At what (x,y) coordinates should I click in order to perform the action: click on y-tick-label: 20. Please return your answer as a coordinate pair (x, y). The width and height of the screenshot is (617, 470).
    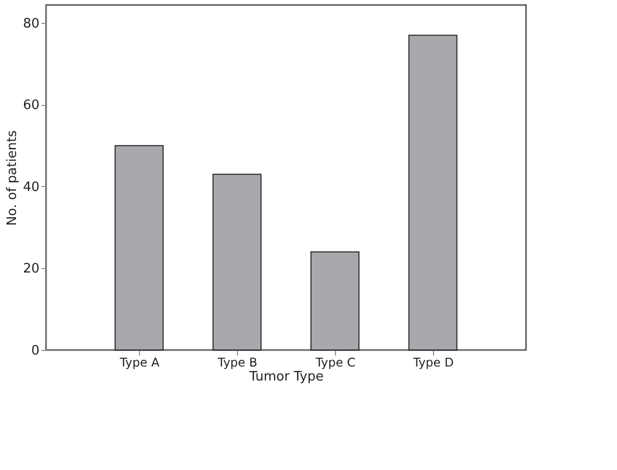
    Looking at the image, I should click on (31, 269).